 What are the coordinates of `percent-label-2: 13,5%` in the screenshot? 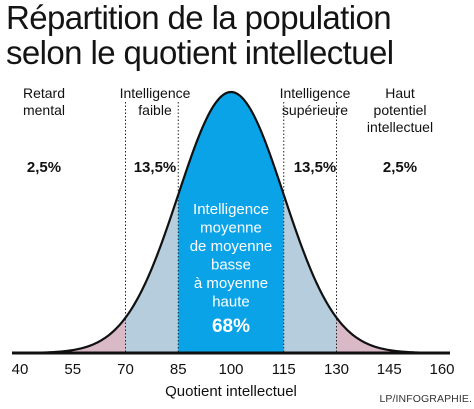 It's located at (155, 167).